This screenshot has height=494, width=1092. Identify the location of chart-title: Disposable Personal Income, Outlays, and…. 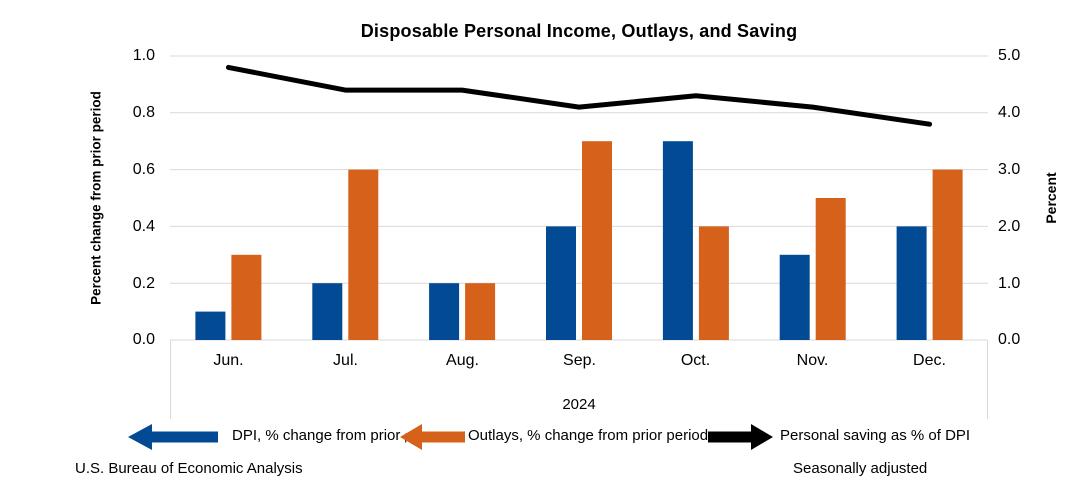
(579, 31).